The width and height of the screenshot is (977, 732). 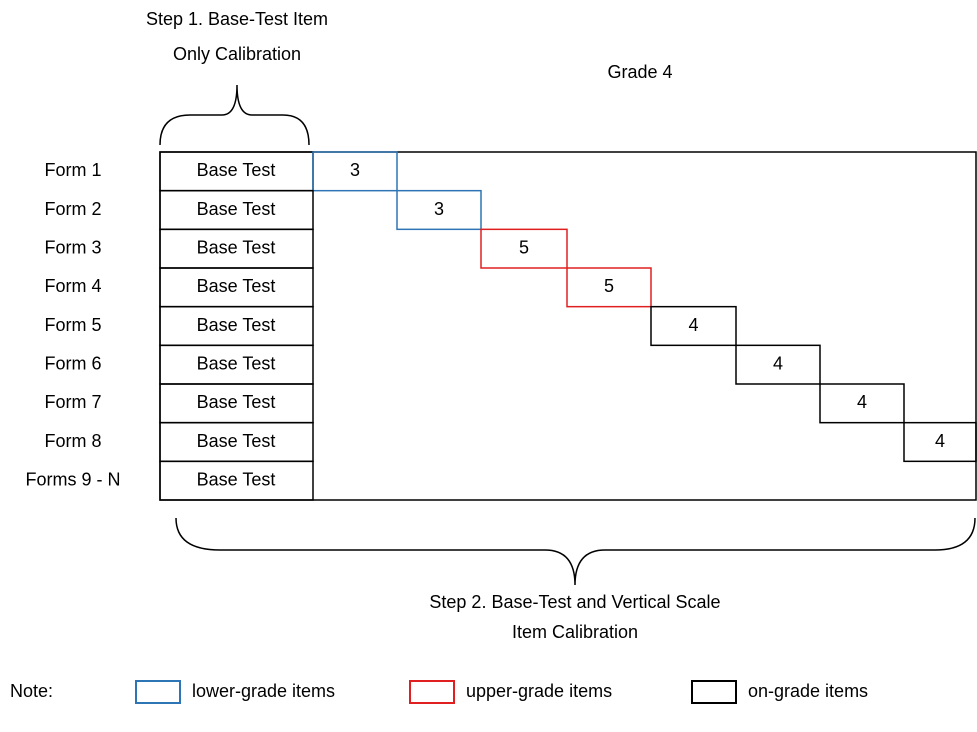 I want to click on step1-line1: Step 1. Base-Test Item, so click(x=237, y=19).